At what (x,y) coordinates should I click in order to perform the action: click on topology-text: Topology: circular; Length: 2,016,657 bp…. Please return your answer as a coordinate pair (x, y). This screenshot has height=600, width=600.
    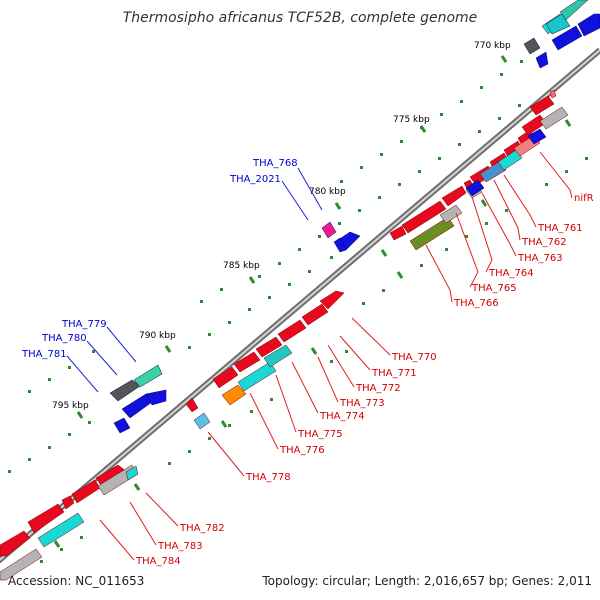
    Looking at the image, I should click on (427, 581).